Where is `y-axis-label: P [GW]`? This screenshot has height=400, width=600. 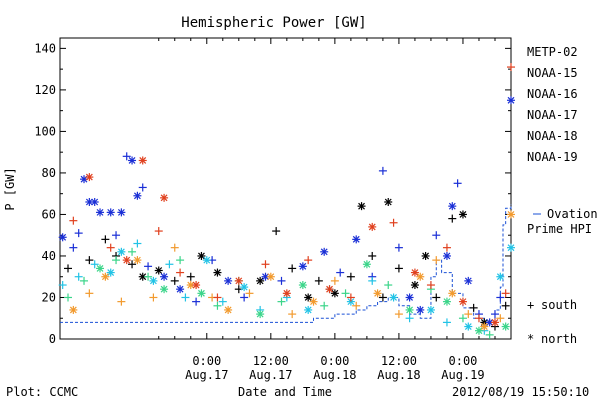 y-axis-label: P [GW] is located at coordinates (10, 188).